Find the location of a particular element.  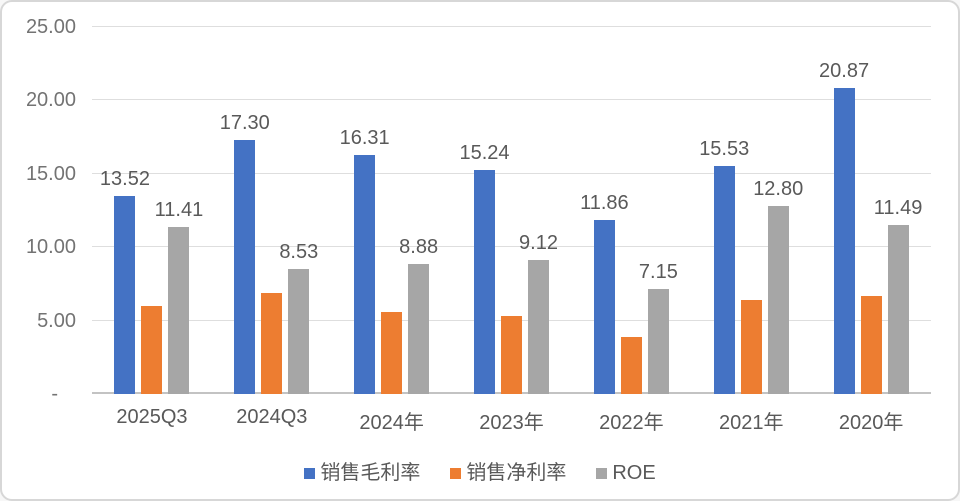

bar-gross-margin-2022: 11.86 is located at coordinates (604, 293).